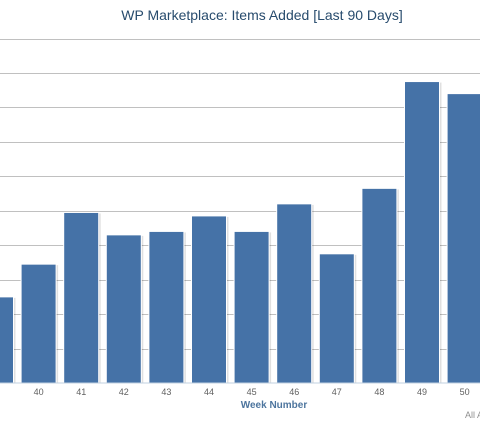  What do you see at coordinates (465, 392) in the screenshot?
I see `x-tick-label: 50` at bounding box center [465, 392].